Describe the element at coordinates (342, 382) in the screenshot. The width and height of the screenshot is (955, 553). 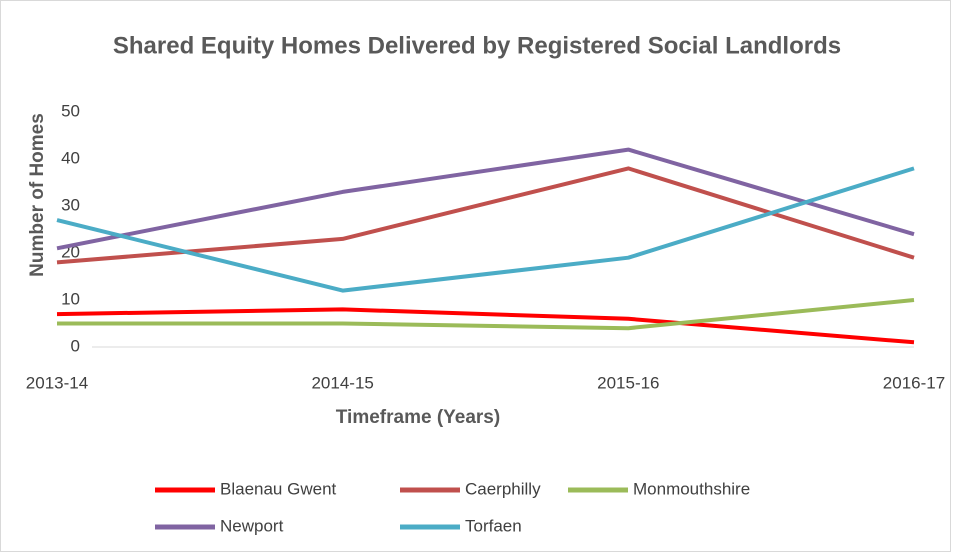
I see `x-tick-label: 2014-15` at that location.